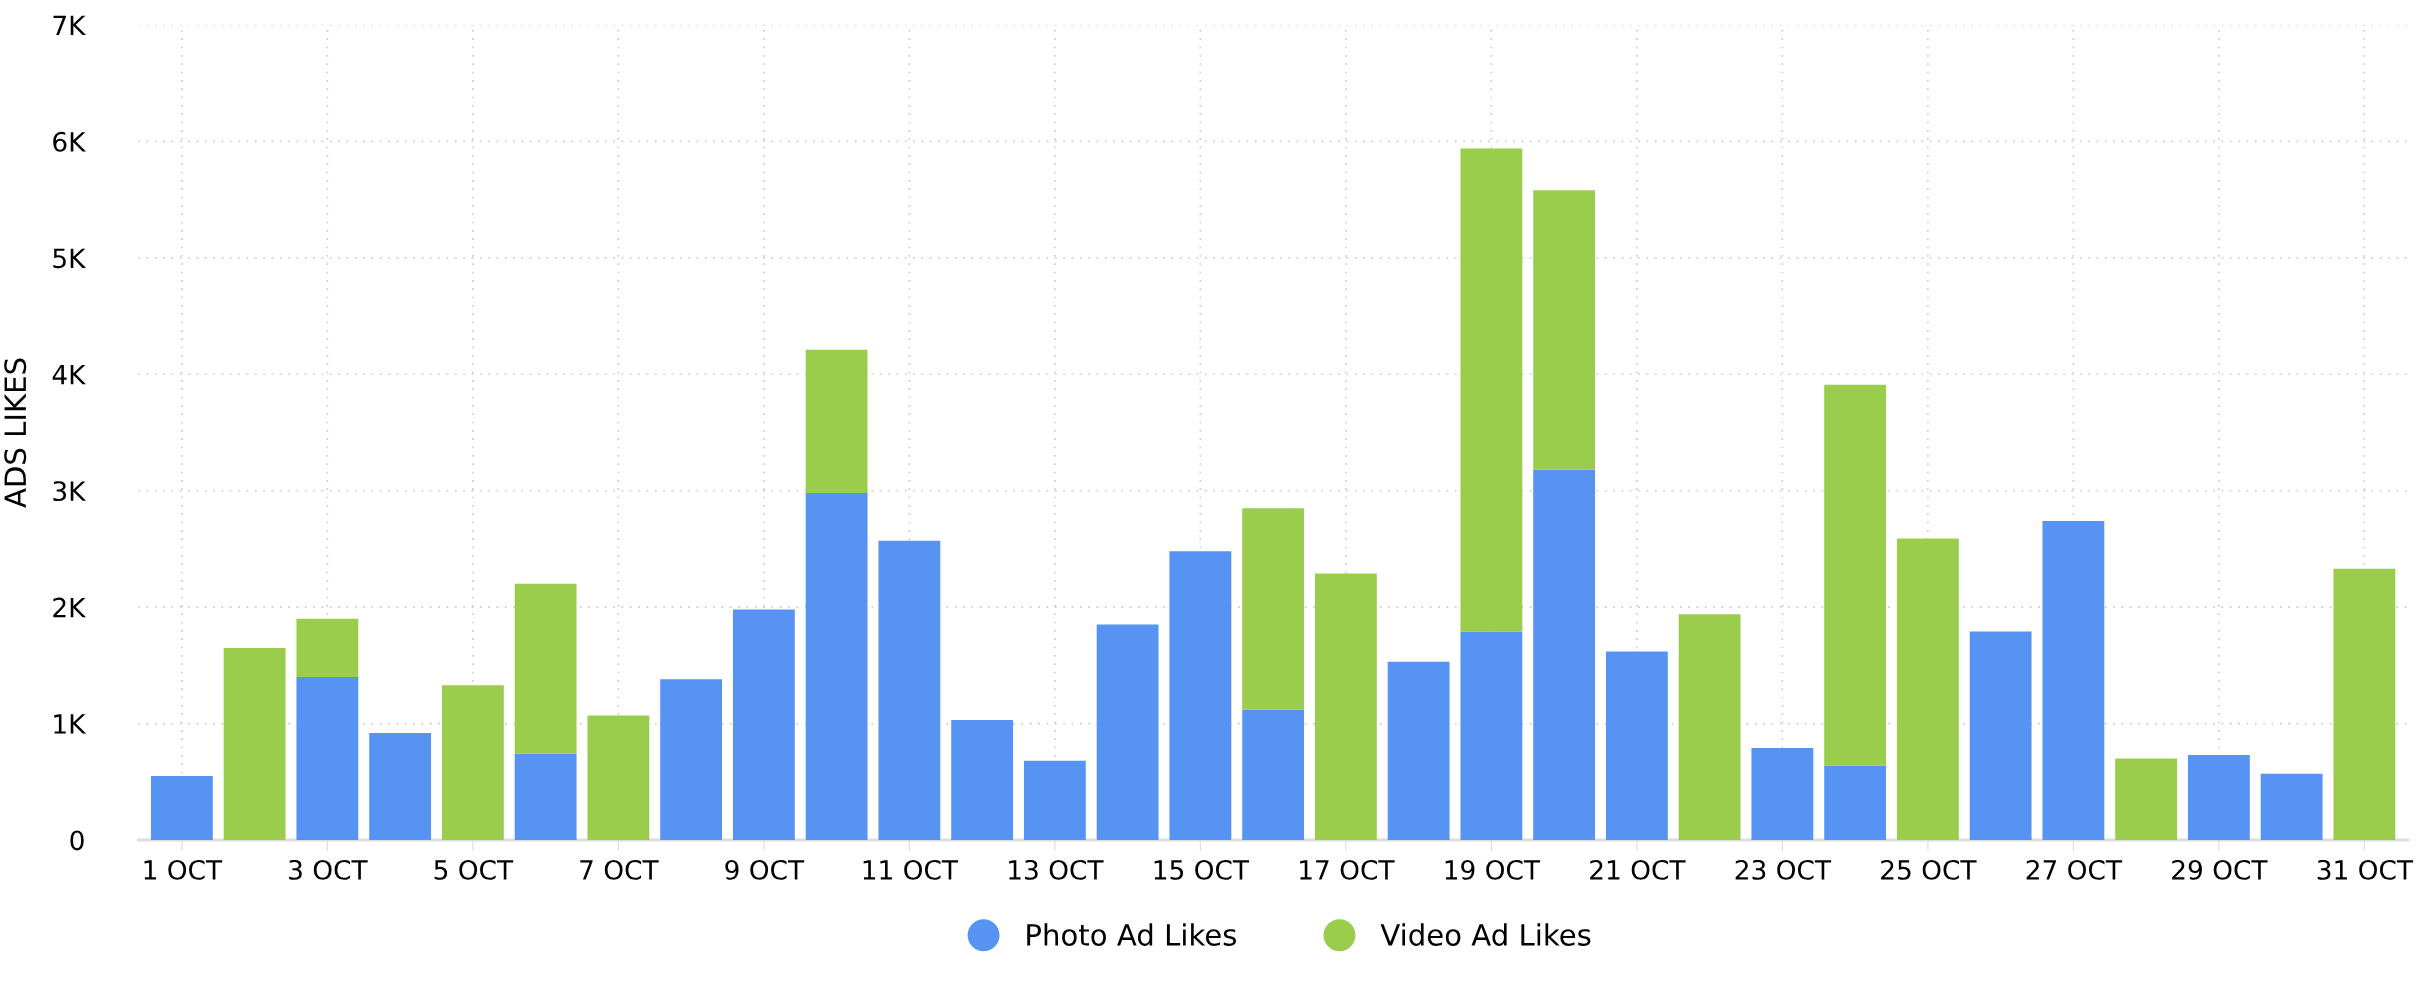 The image size is (2425, 1000). Describe the element at coordinates (69, 258) in the screenshot. I see `y-tick-label: 5K` at that location.